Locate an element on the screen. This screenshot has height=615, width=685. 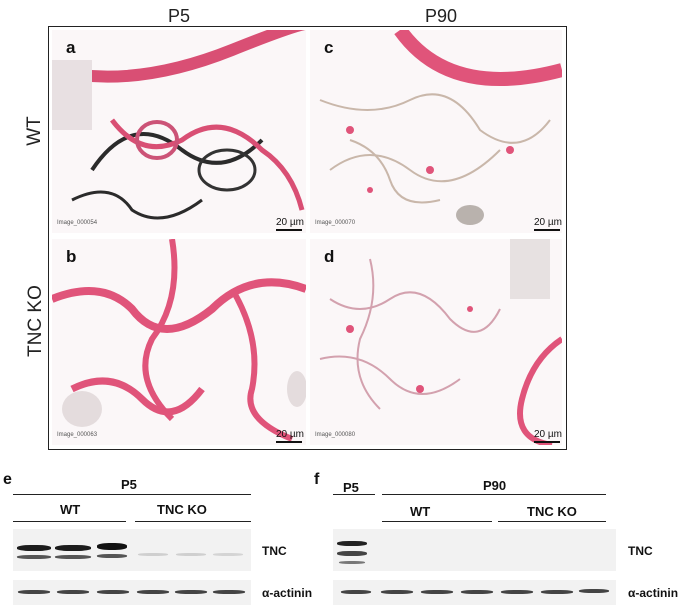
micrograph-panel-c: c Image_000070 20 µm is located at coordinates (436, 131).